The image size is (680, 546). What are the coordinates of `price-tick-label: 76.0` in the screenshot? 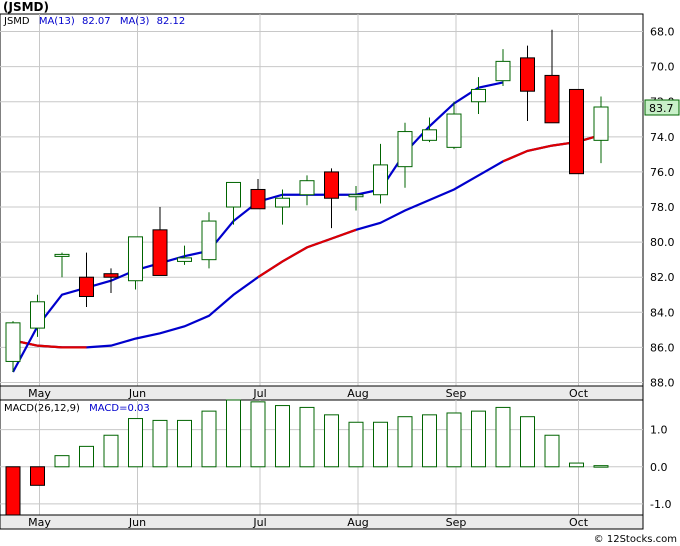 It's located at (662, 172).